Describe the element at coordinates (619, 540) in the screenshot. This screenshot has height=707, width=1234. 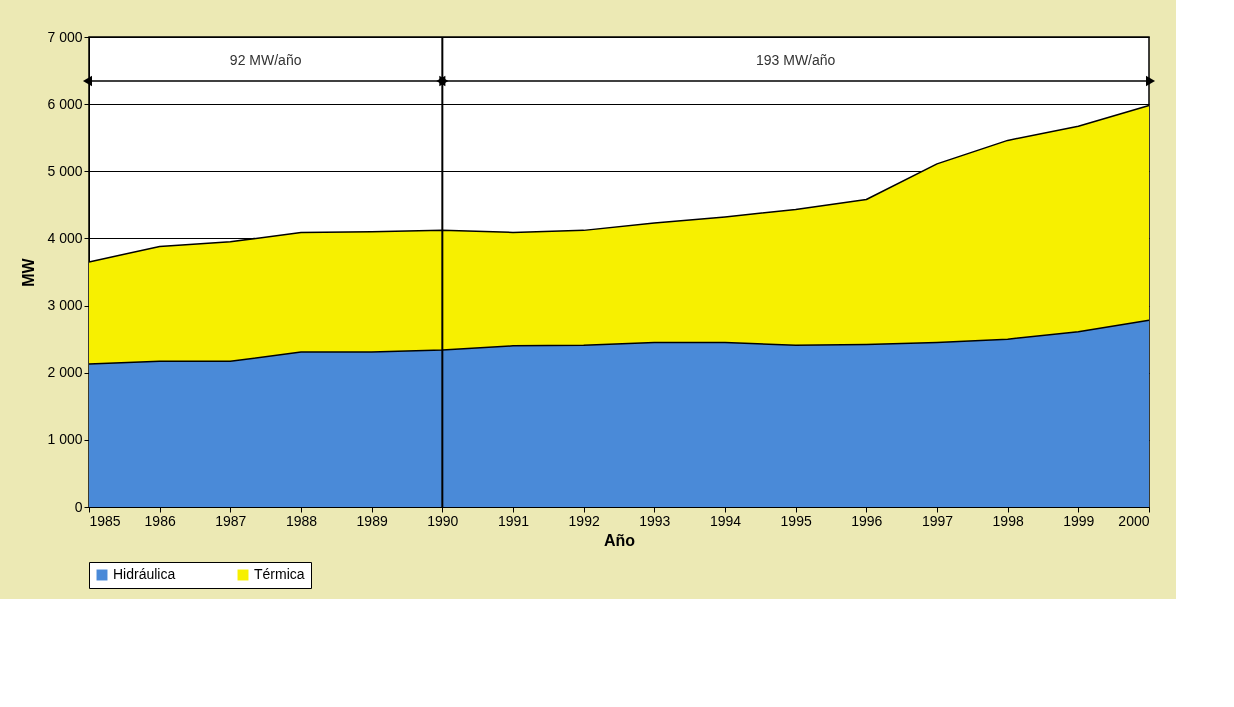
I see `x-axis-title: Año` at that location.